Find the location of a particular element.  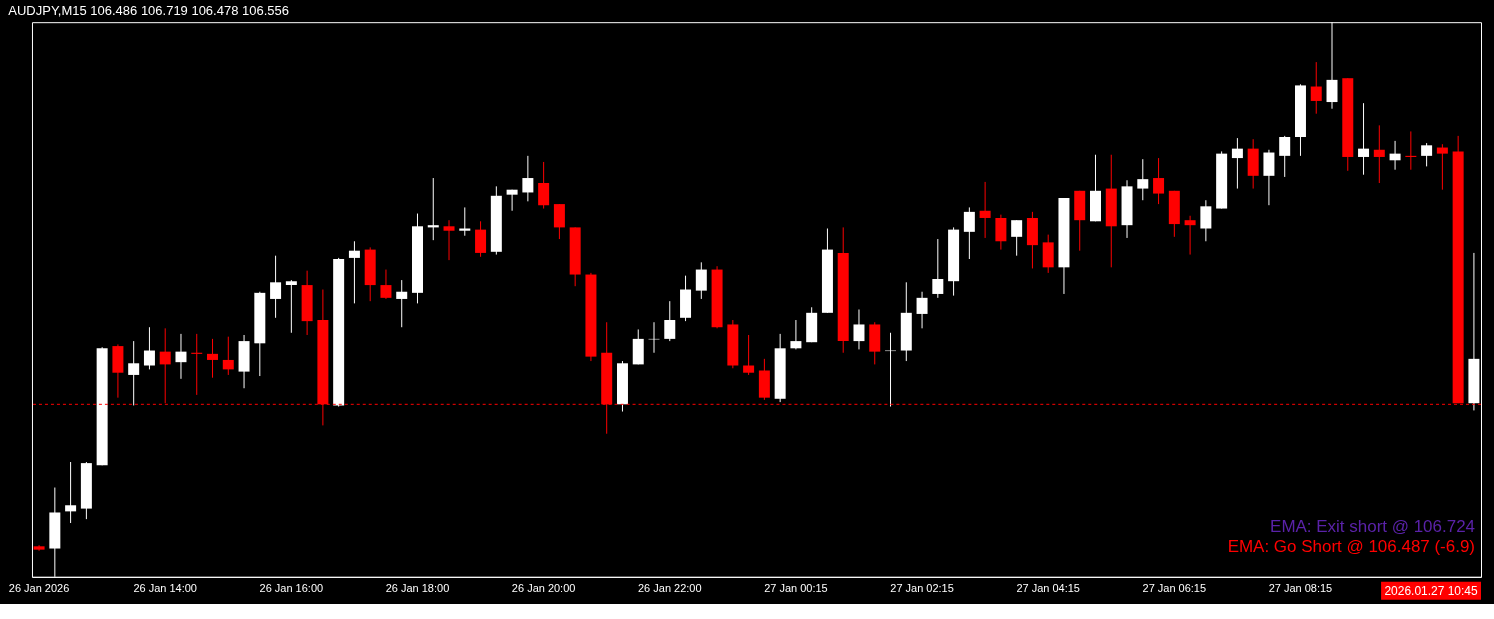

x-tick-label: 26 Jan 22:00 is located at coordinates (670, 588).